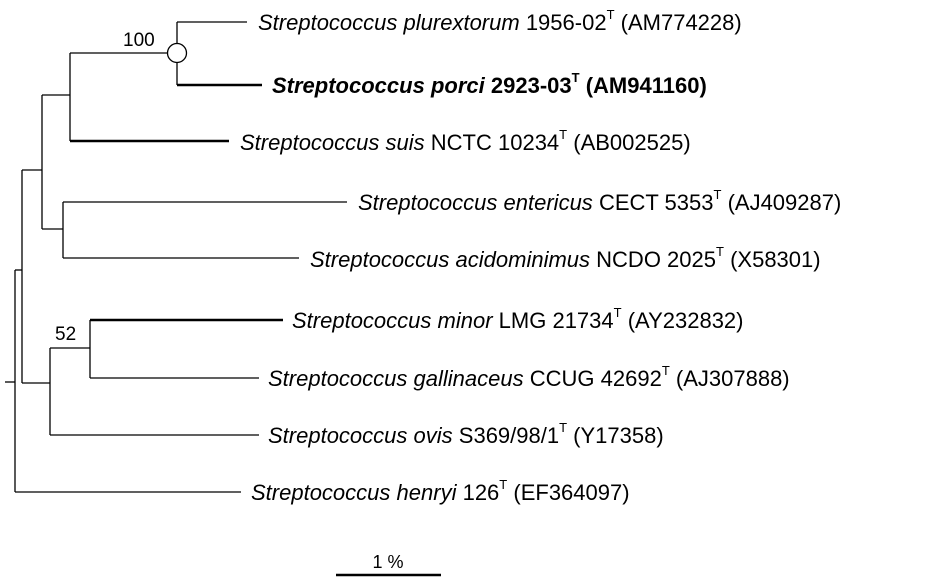 The width and height of the screenshot is (947, 580). Describe the element at coordinates (387, 562) in the screenshot. I see `scale-bar-label: 1 %` at that location.